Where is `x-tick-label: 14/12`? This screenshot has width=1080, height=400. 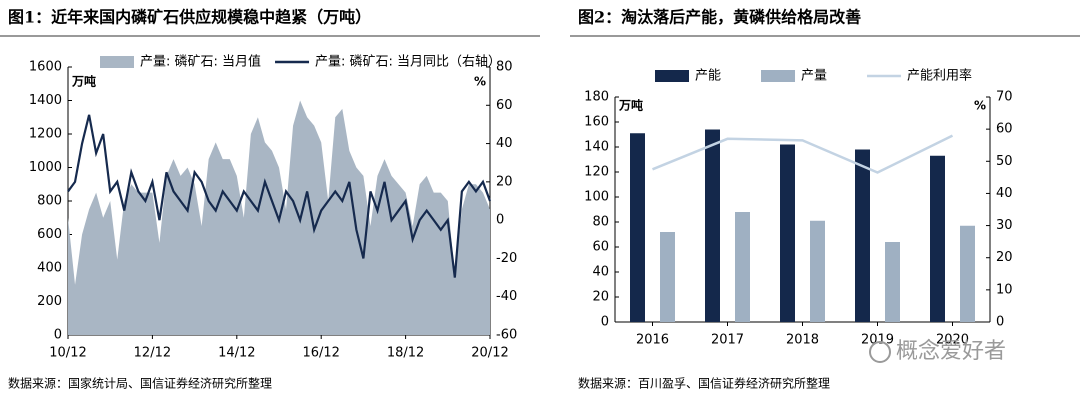
x-tick-label: 14/12 is located at coordinates (236, 353).